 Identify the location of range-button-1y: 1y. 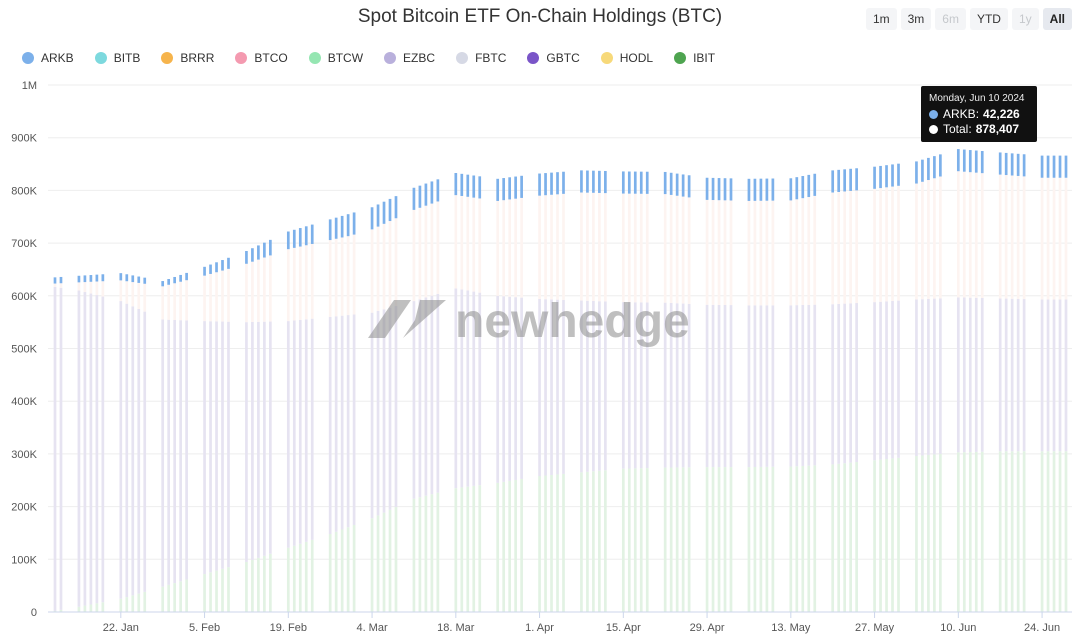
(1025, 19).